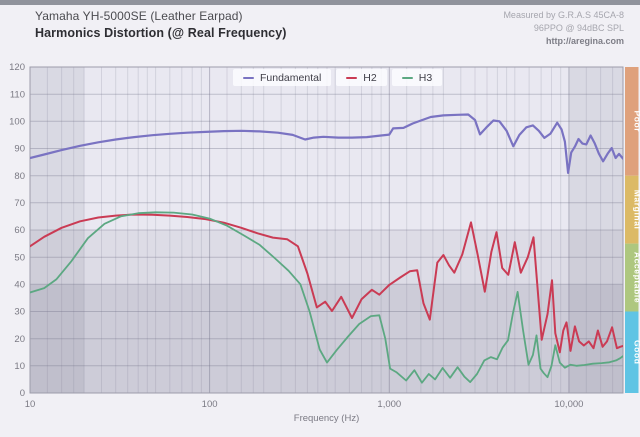 The image size is (640, 437). What do you see at coordinates (636, 352) in the screenshot?
I see `quality-band-label: Good` at bounding box center [636, 352].